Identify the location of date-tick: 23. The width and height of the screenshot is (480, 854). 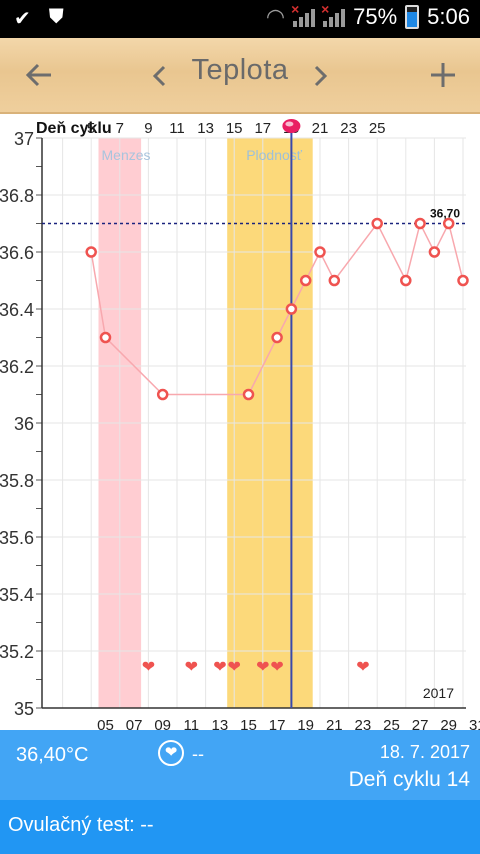
(363, 723).